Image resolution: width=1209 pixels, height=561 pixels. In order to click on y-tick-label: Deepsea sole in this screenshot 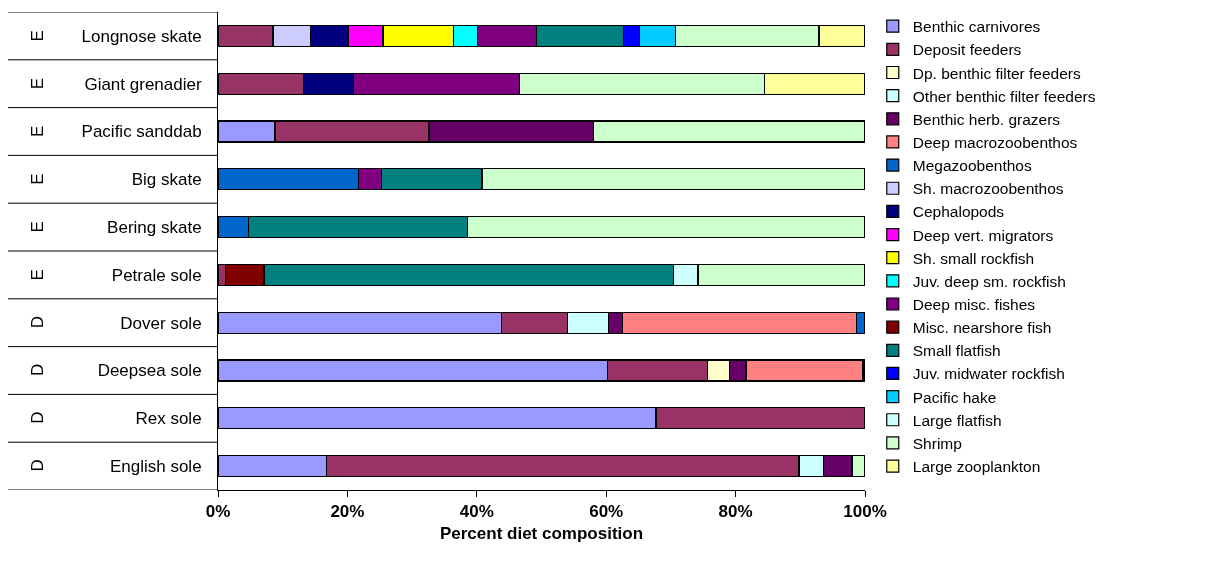, I will do `click(149, 371)`.